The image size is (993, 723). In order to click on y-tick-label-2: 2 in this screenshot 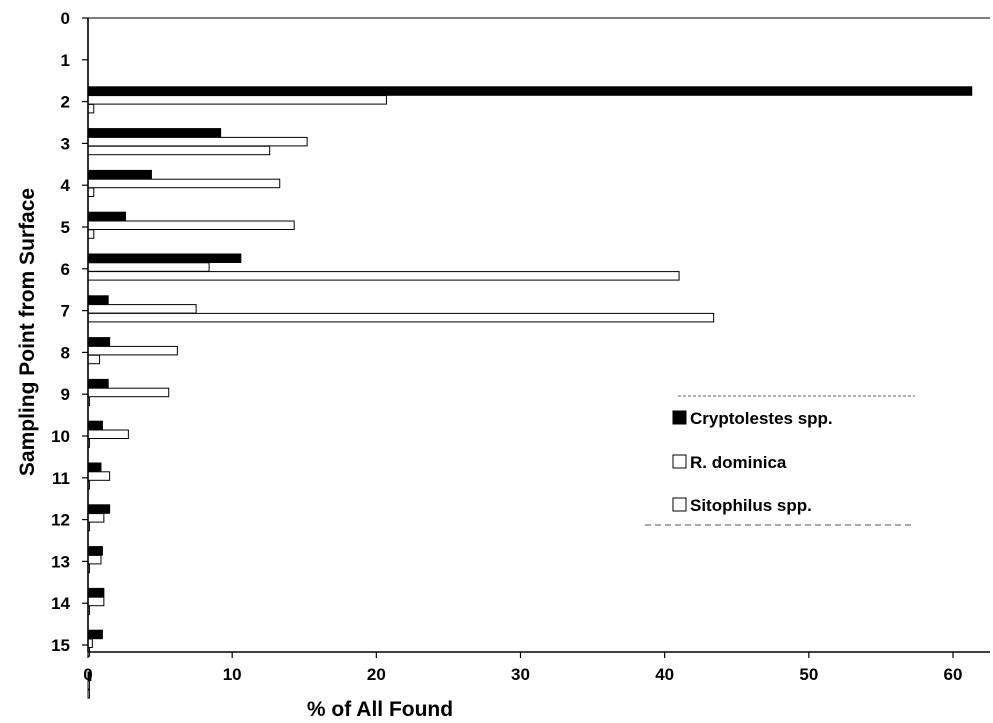, I will do `click(65, 102)`.